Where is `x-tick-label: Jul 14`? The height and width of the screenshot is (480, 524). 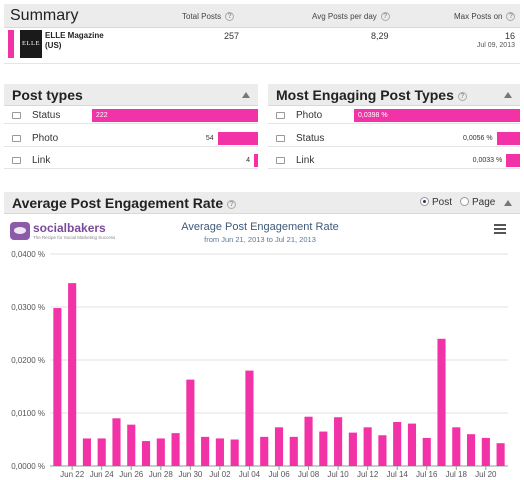
x-tick-label: Jul 14 is located at coordinates (398, 474).